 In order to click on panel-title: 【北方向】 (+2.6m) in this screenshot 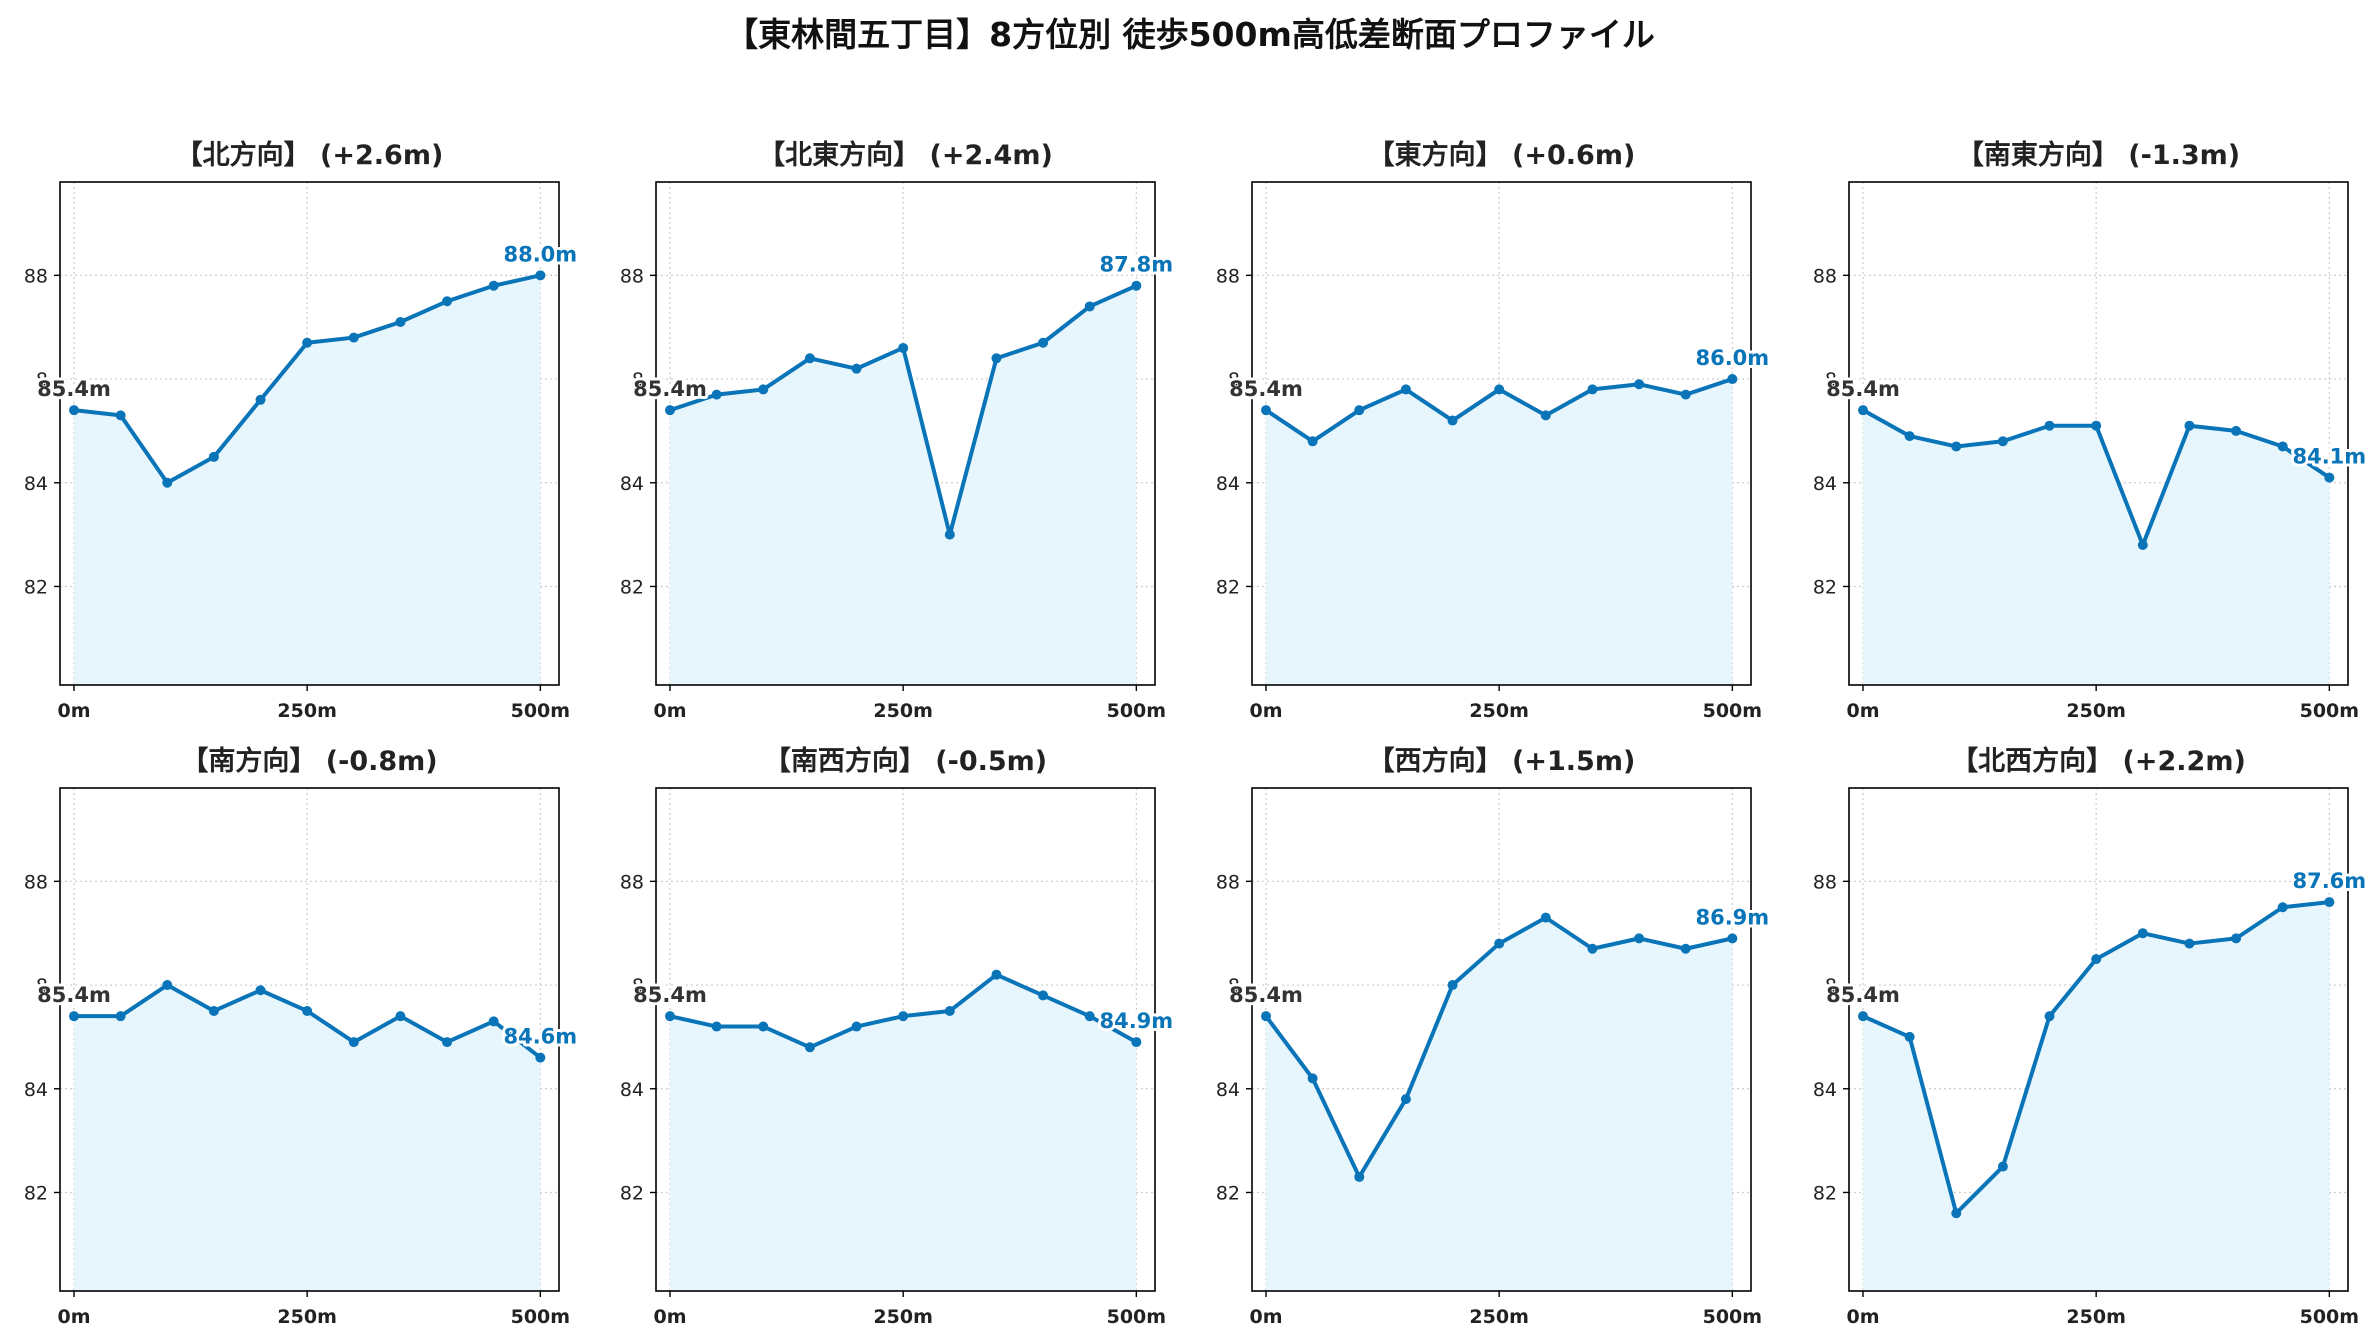, I will do `click(310, 155)`.